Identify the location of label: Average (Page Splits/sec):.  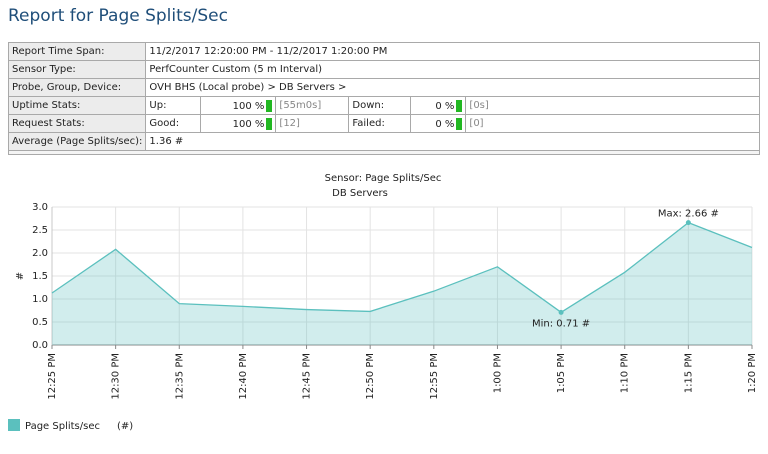
(77, 141).